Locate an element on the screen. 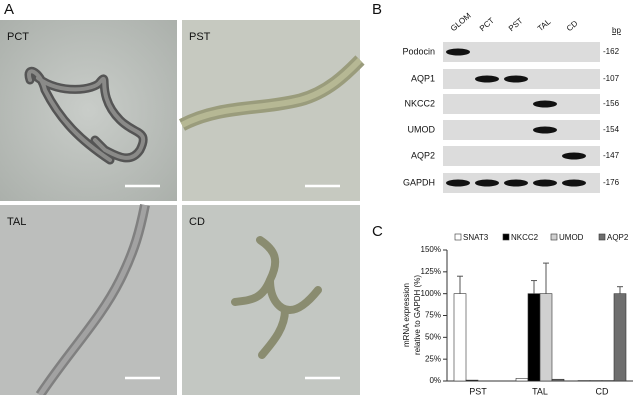 Image resolution: width=642 pixels, height=395 pixels. y-tick-label: 75% is located at coordinates (433, 315).